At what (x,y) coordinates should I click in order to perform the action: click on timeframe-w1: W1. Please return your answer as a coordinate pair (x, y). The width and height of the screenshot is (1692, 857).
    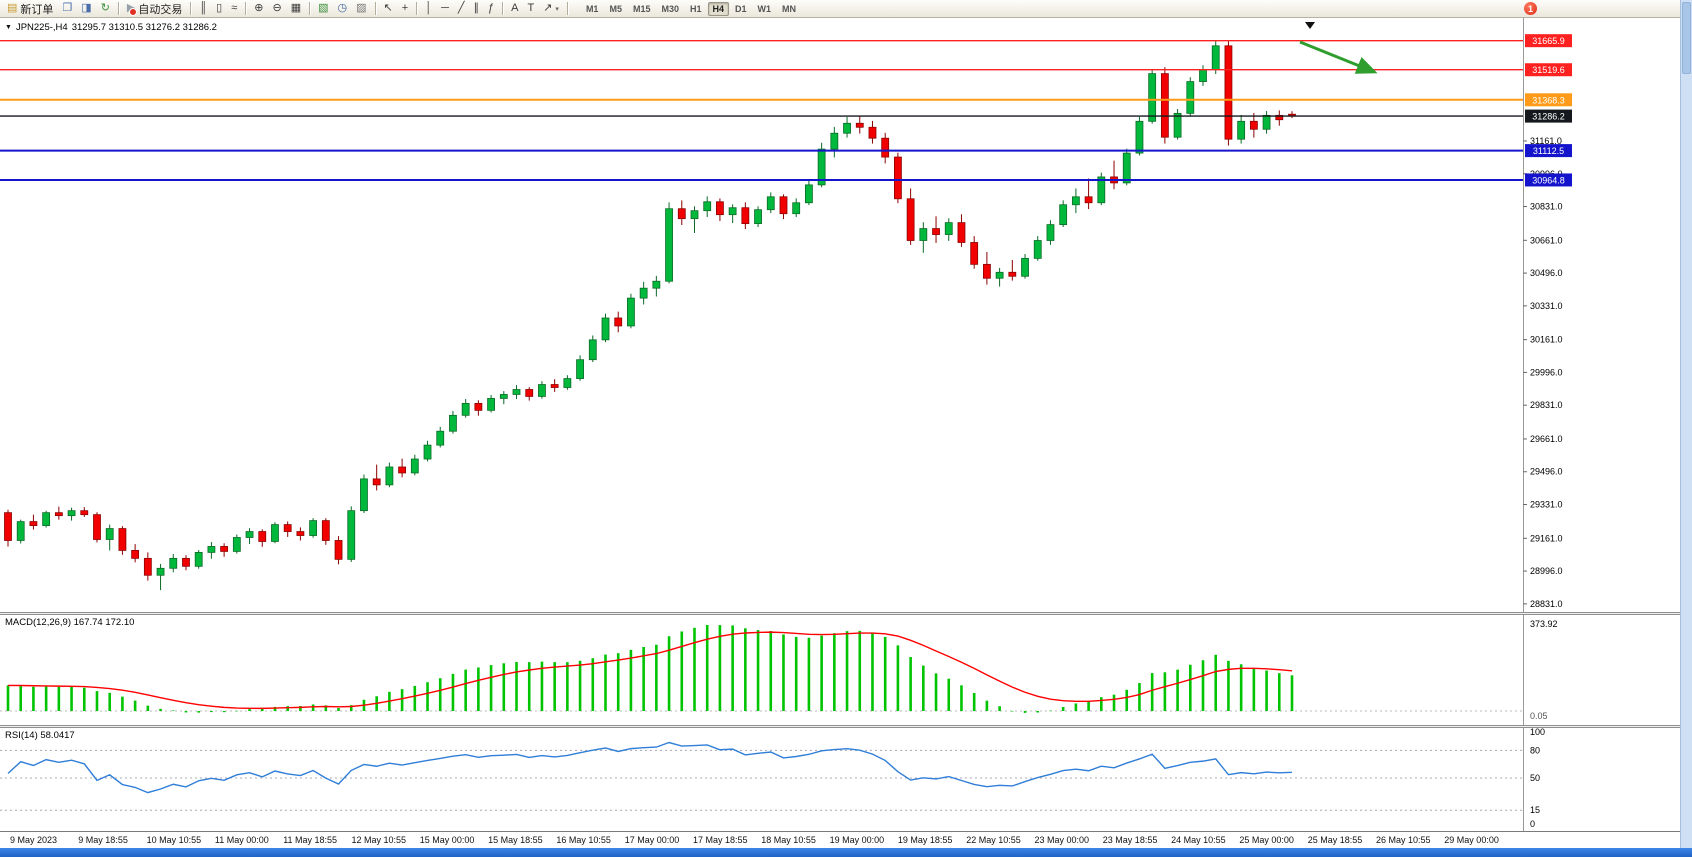
    Looking at the image, I should click on (764, 8).